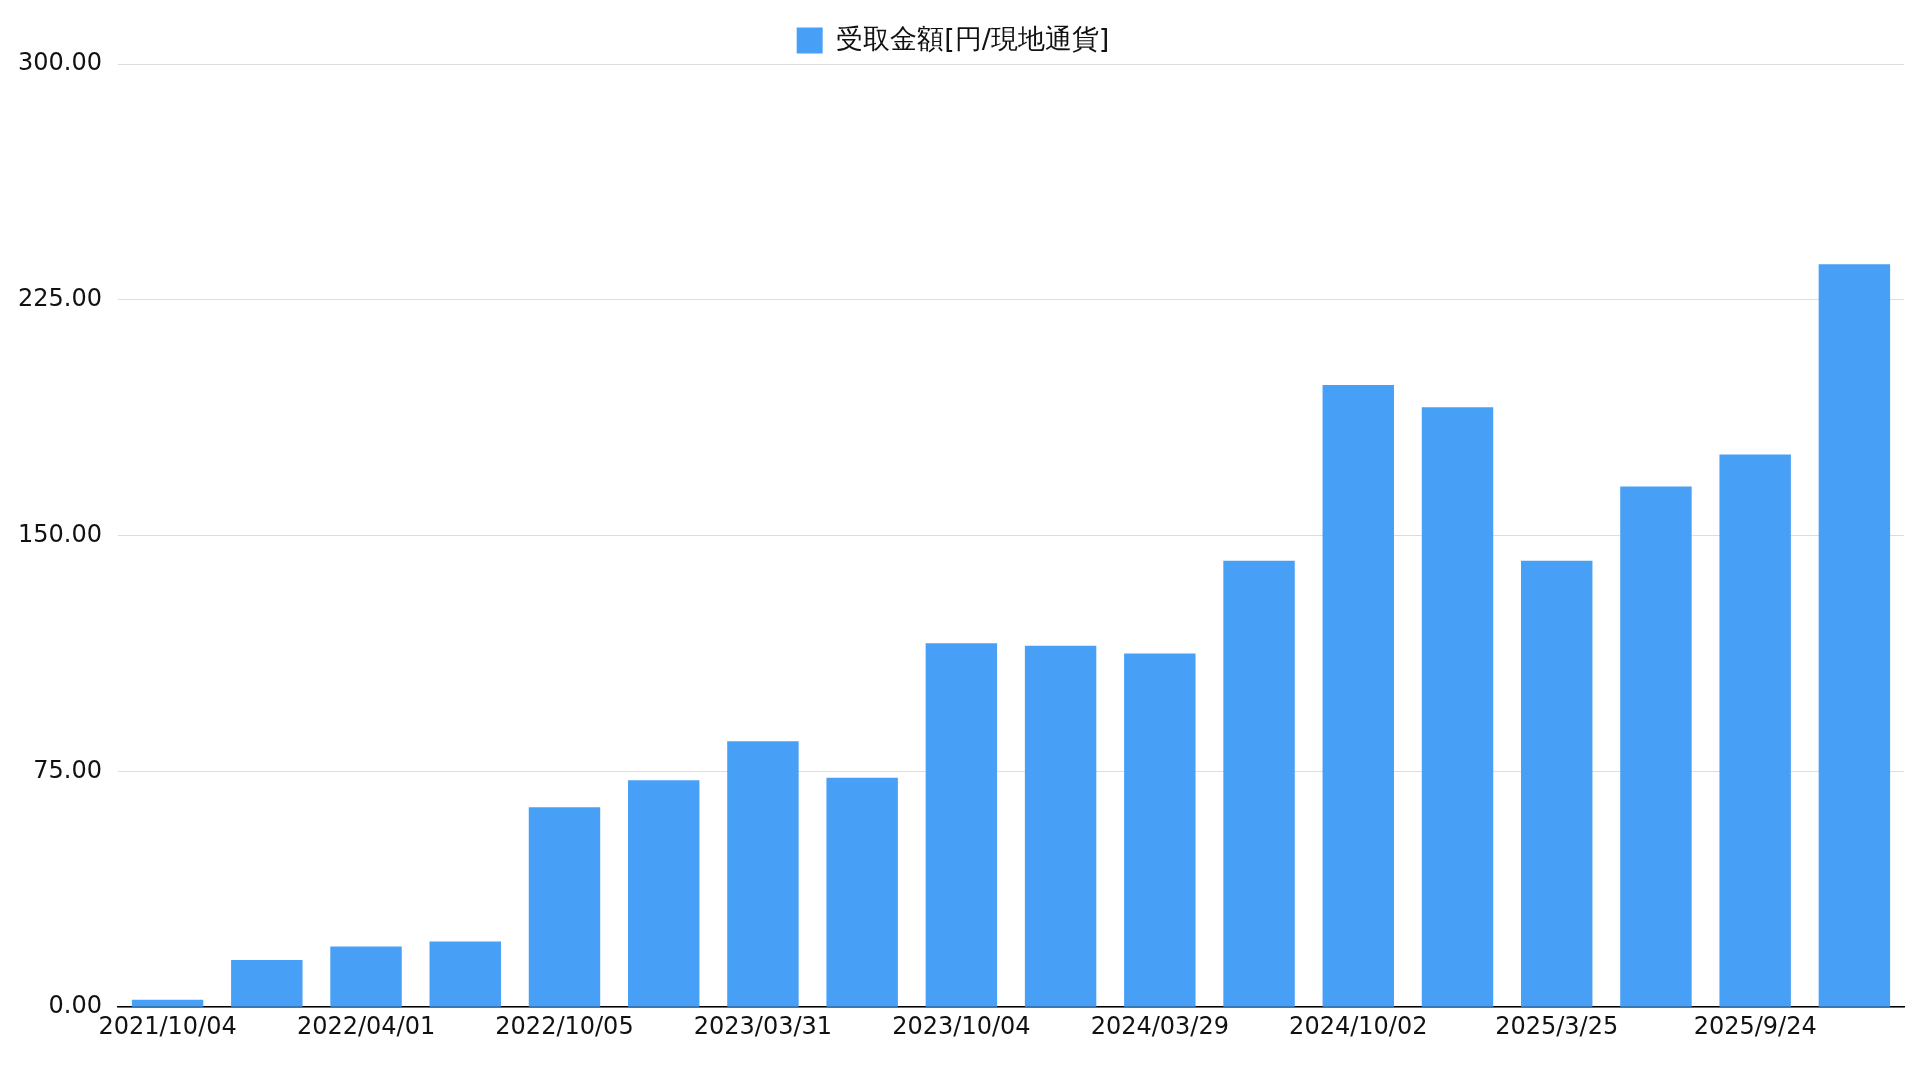 The image size is (1920, 1080). What do you see at coordinates (973, 38) in the screenshot?
I see `legend-label: 受取金額[円/現地通貨]` at bounding box center [973, 38].